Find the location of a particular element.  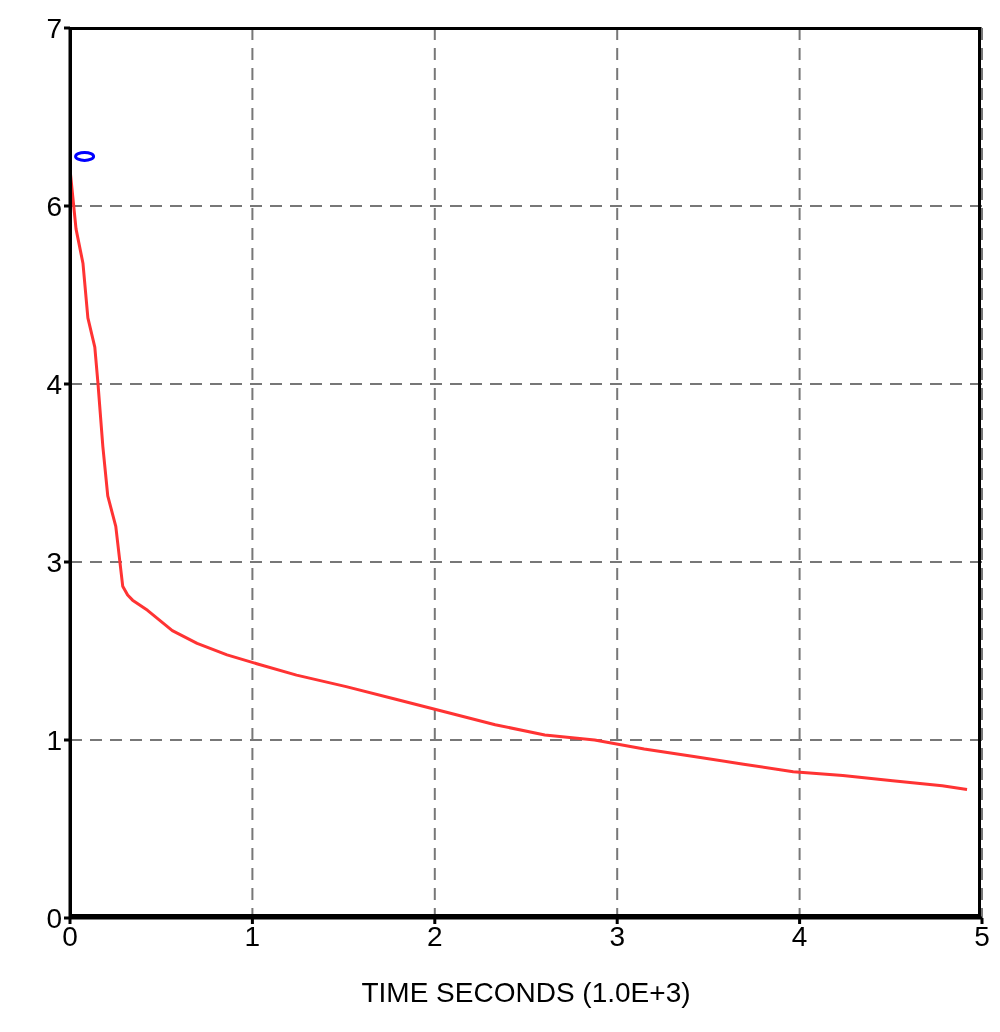

x-tick-label: 3 is located at coordinates (617, 936).